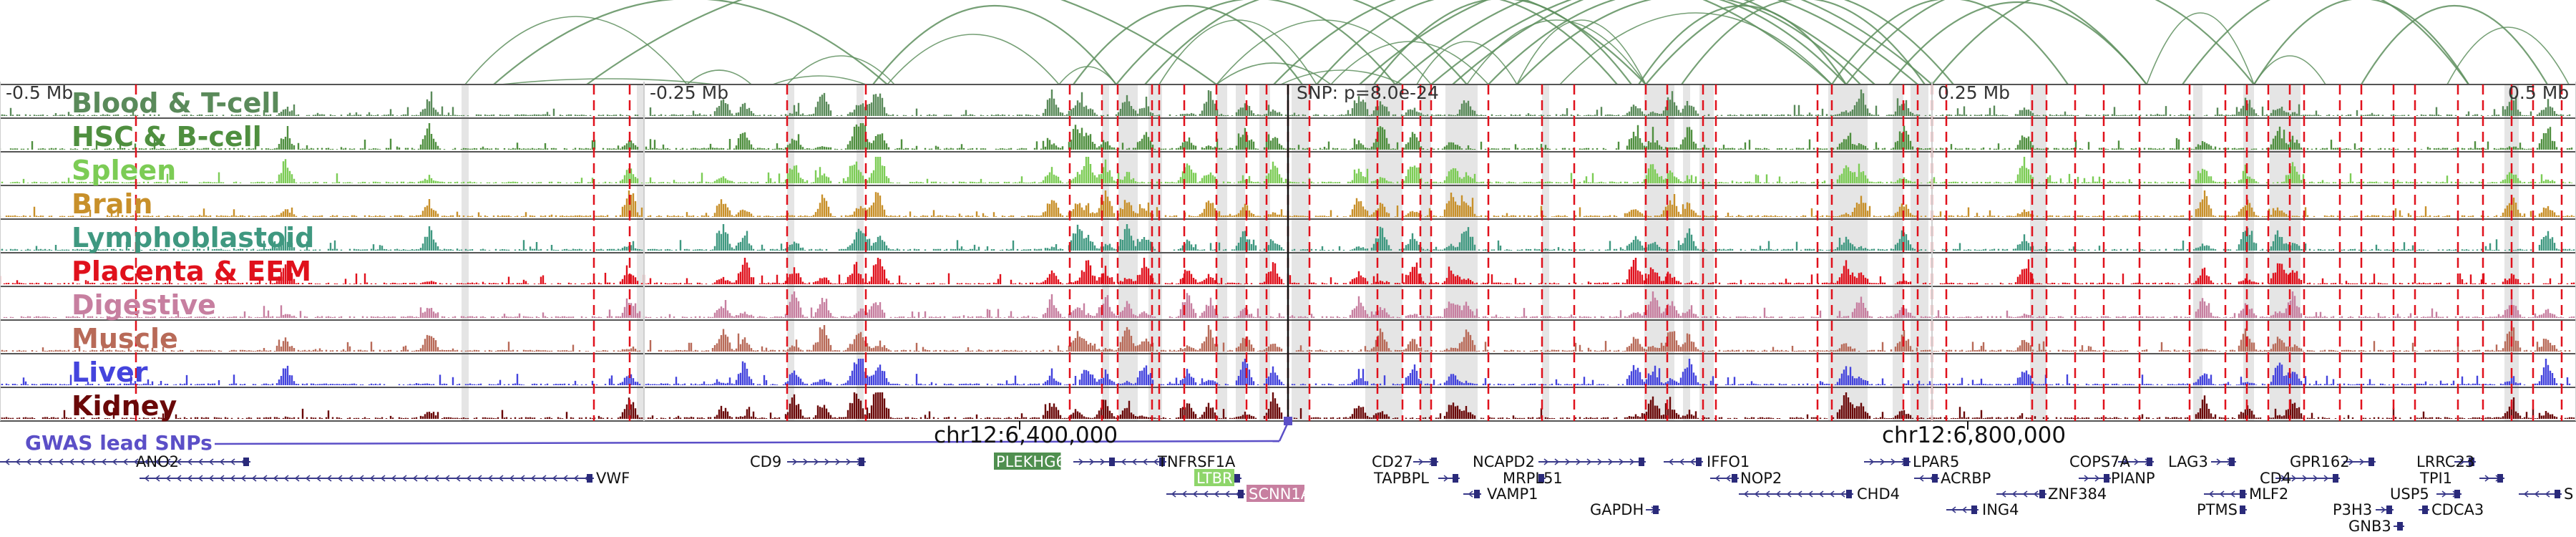 The width and height of the screenshot is (2576, 537). What do you see at coordinates (2268, 494) in the screenshot?
I see `gene-label: MLF2` at bounding box center [2268, 494].